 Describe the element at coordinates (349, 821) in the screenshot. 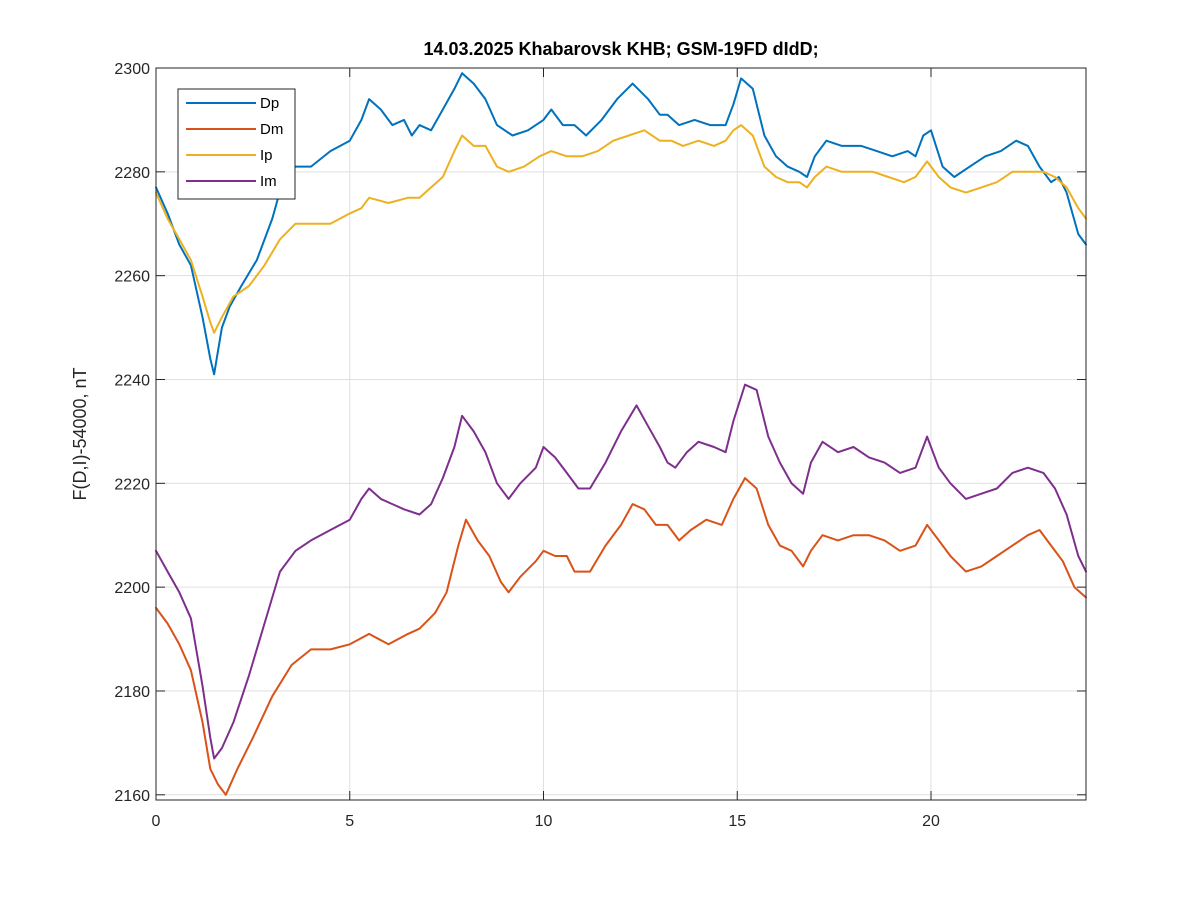

I see `x-tick-label: 5` at that location.